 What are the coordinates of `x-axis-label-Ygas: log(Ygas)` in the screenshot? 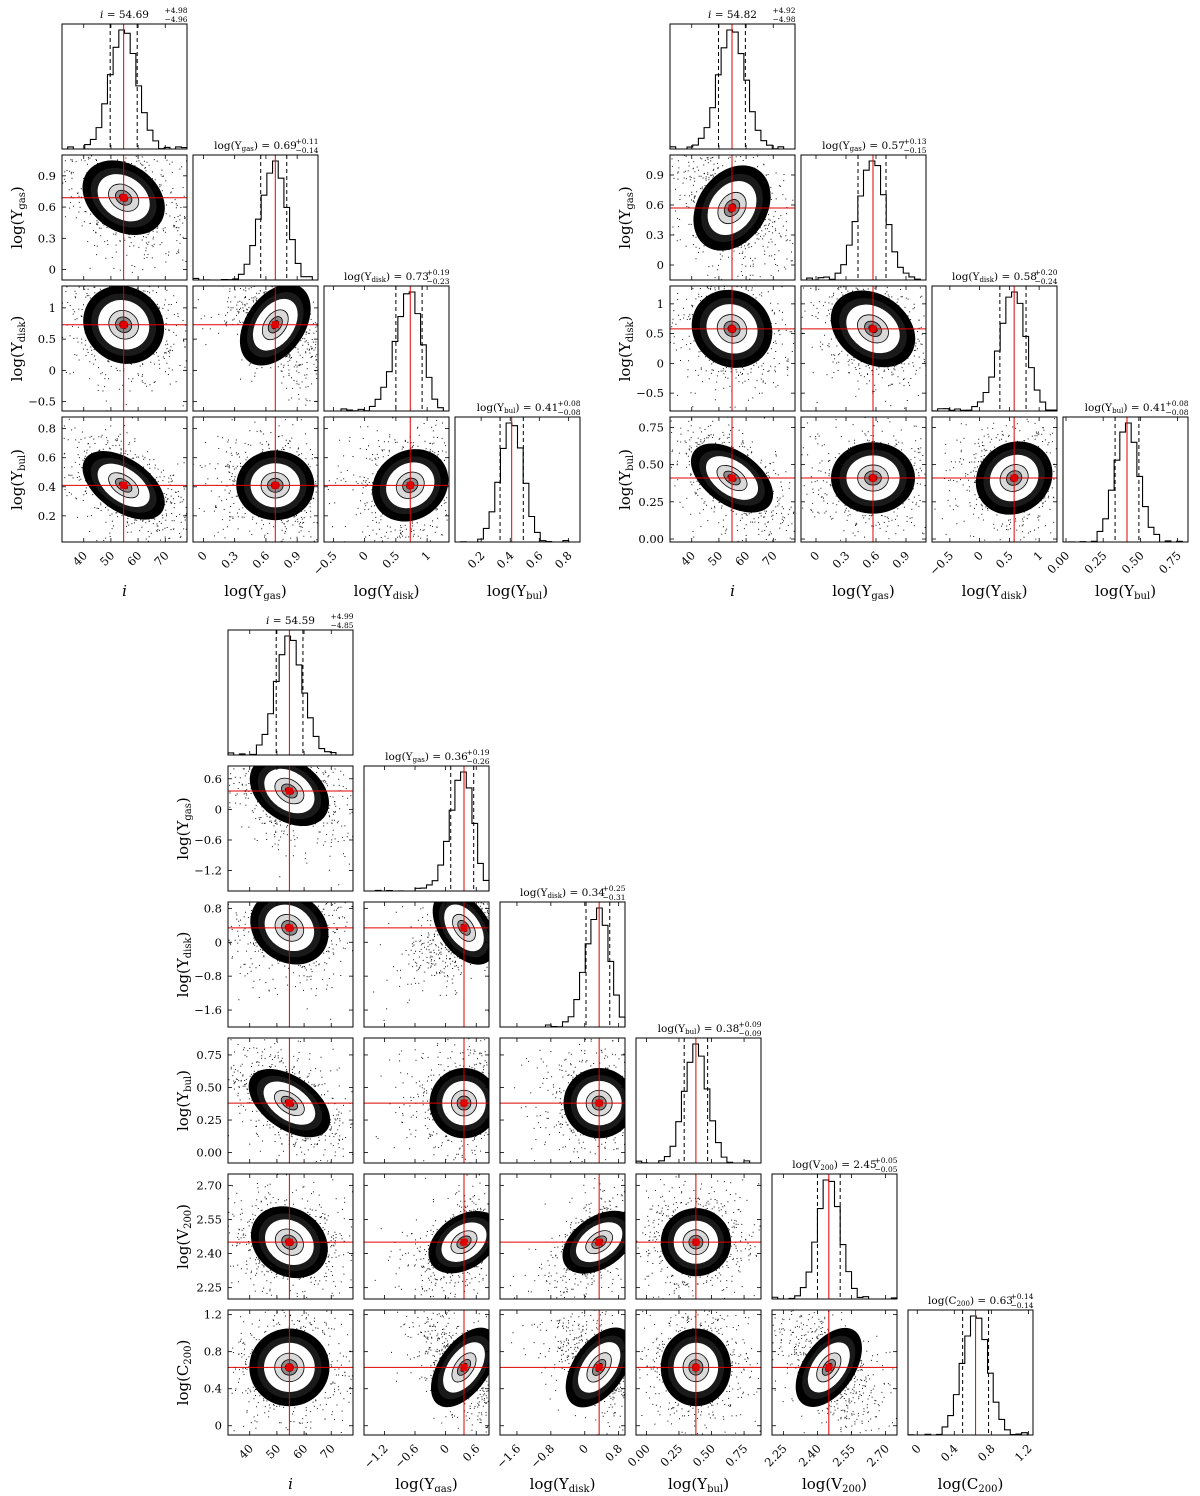 It's located at (255, 592).